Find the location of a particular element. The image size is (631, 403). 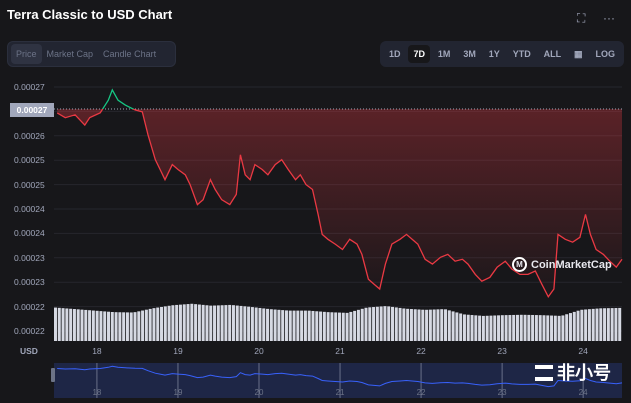

fullscreen-icon: ⛶ is located at coordinates (581, 18).